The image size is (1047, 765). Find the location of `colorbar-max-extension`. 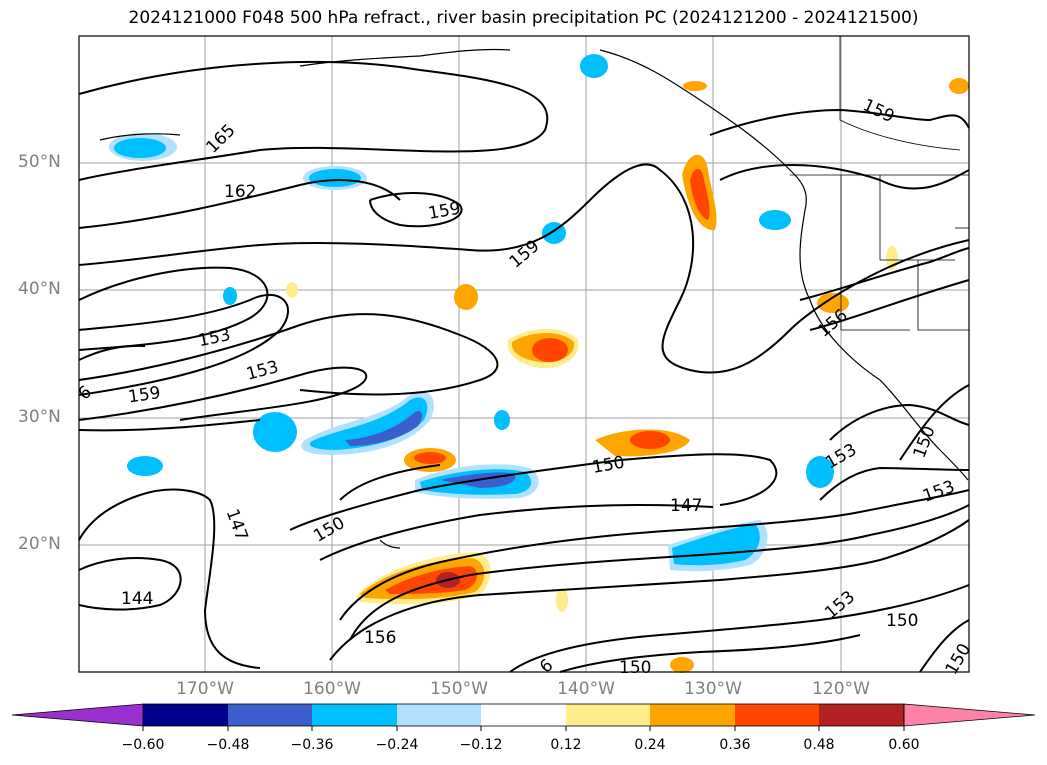

colorbar-max-extension is located at coordinates (969, 715).